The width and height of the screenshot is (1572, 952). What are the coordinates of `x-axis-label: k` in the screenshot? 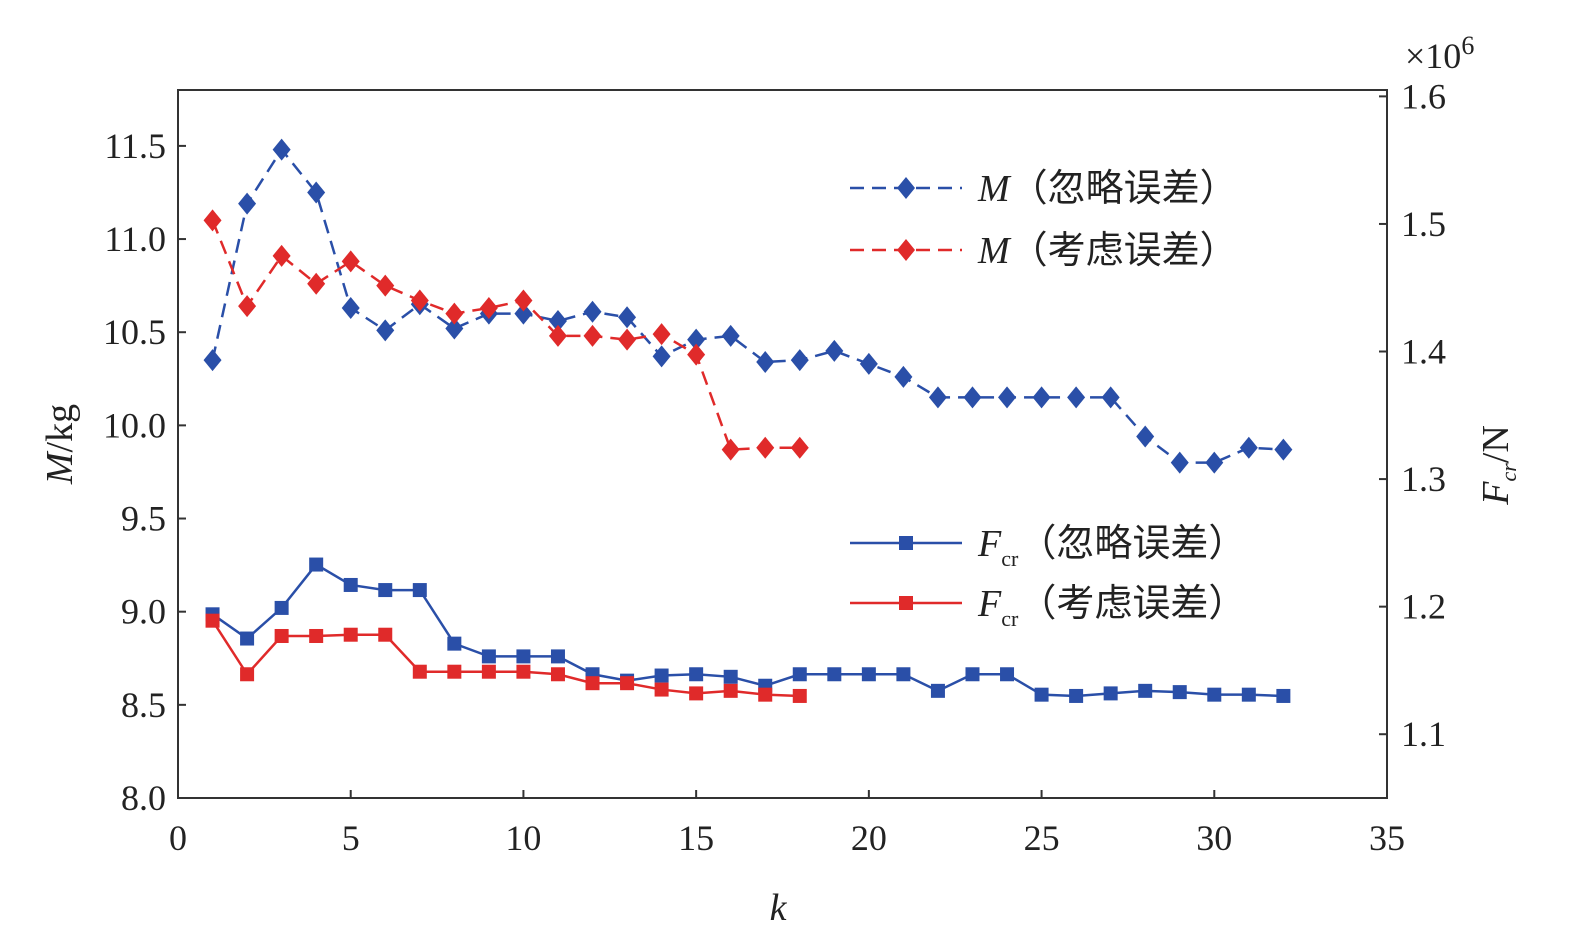 It's located at (779, 908).